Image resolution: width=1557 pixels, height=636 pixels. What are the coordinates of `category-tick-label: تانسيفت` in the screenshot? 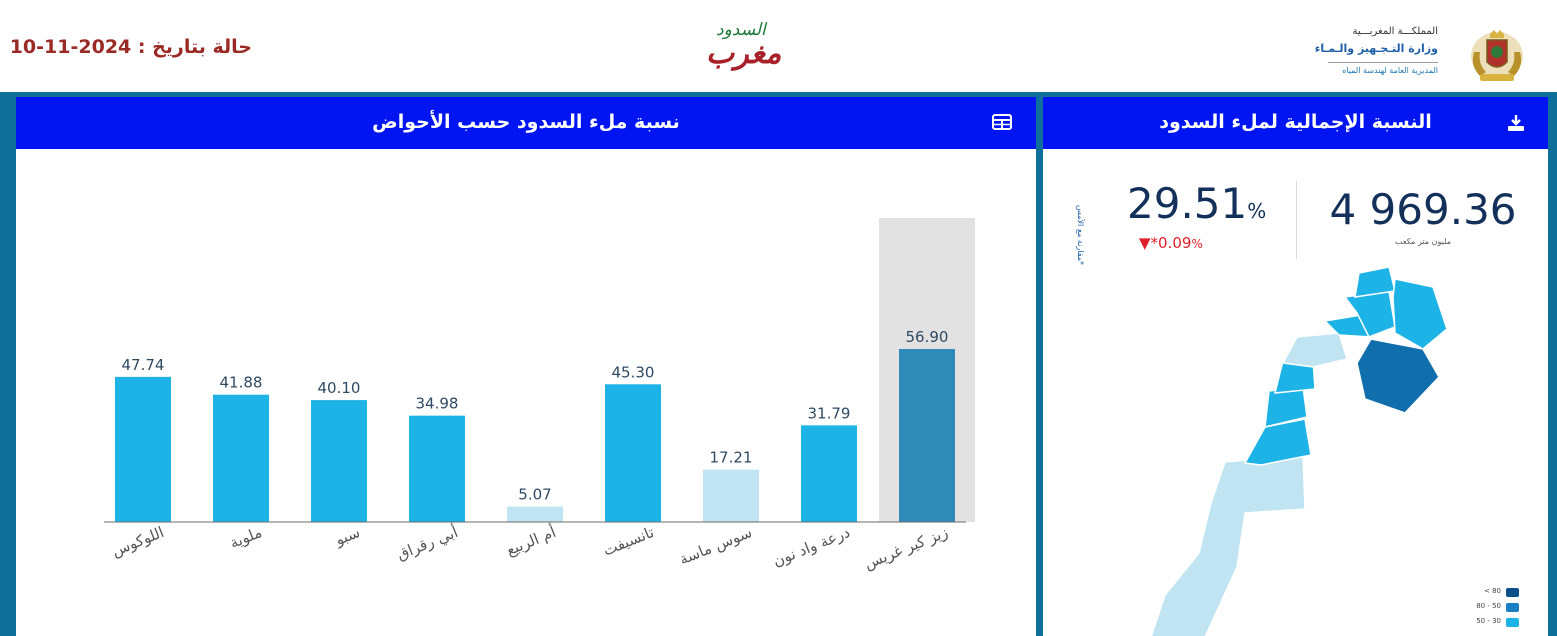 It's located at (628, 541).